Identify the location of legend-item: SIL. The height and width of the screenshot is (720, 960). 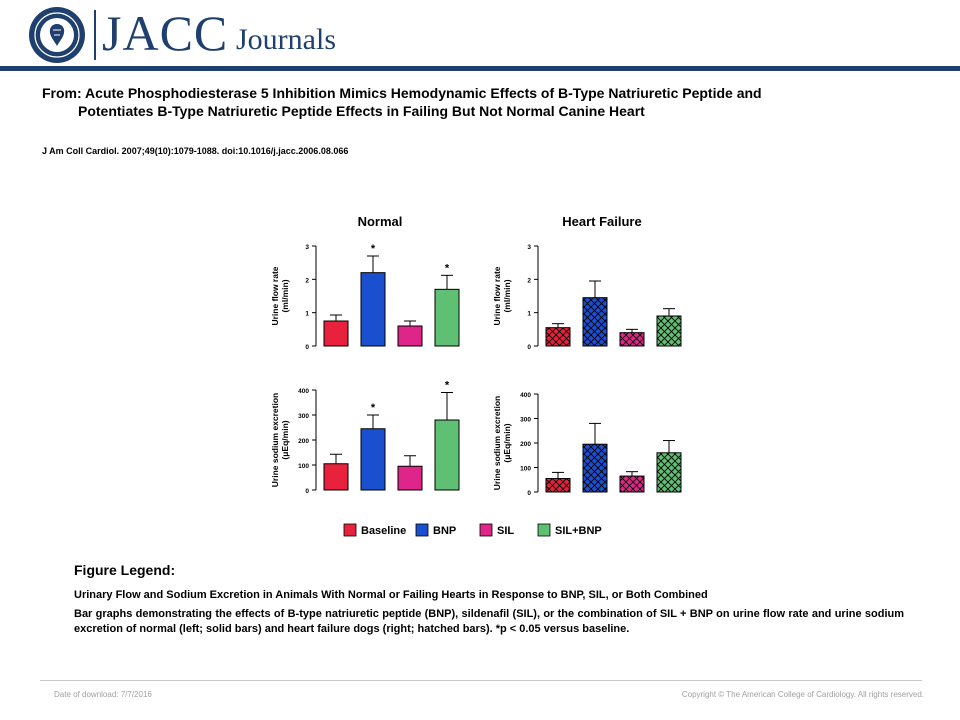
(496, 530).